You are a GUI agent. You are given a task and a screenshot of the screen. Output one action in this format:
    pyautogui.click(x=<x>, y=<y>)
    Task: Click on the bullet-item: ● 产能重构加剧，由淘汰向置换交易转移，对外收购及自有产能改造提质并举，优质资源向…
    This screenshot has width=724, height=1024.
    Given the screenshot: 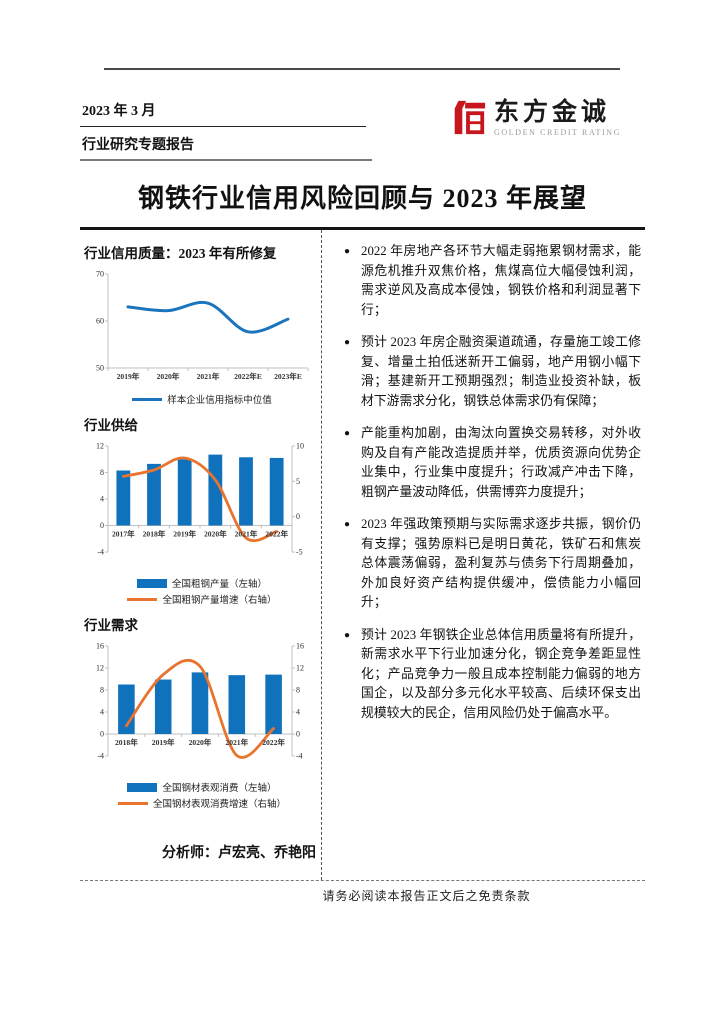 What is the action you would take?
    pyautogui.click(x=492, y=463)
    